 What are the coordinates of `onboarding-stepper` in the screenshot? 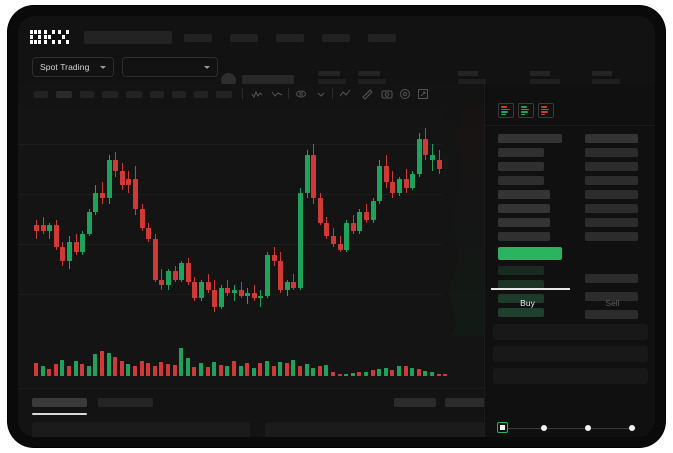 It's located at (569, 428).